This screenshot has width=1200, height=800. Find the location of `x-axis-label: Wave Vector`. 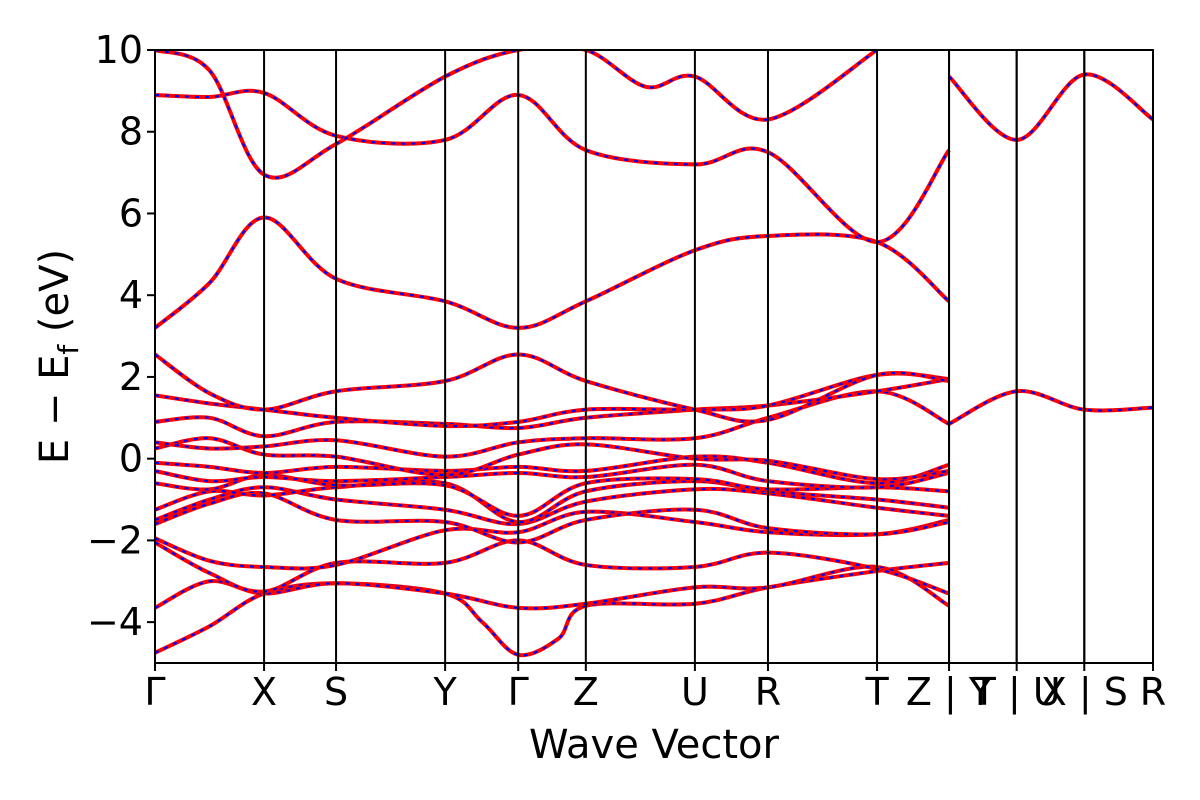

x-axis-label: Wave Vector is located at coordinates (654, 745).